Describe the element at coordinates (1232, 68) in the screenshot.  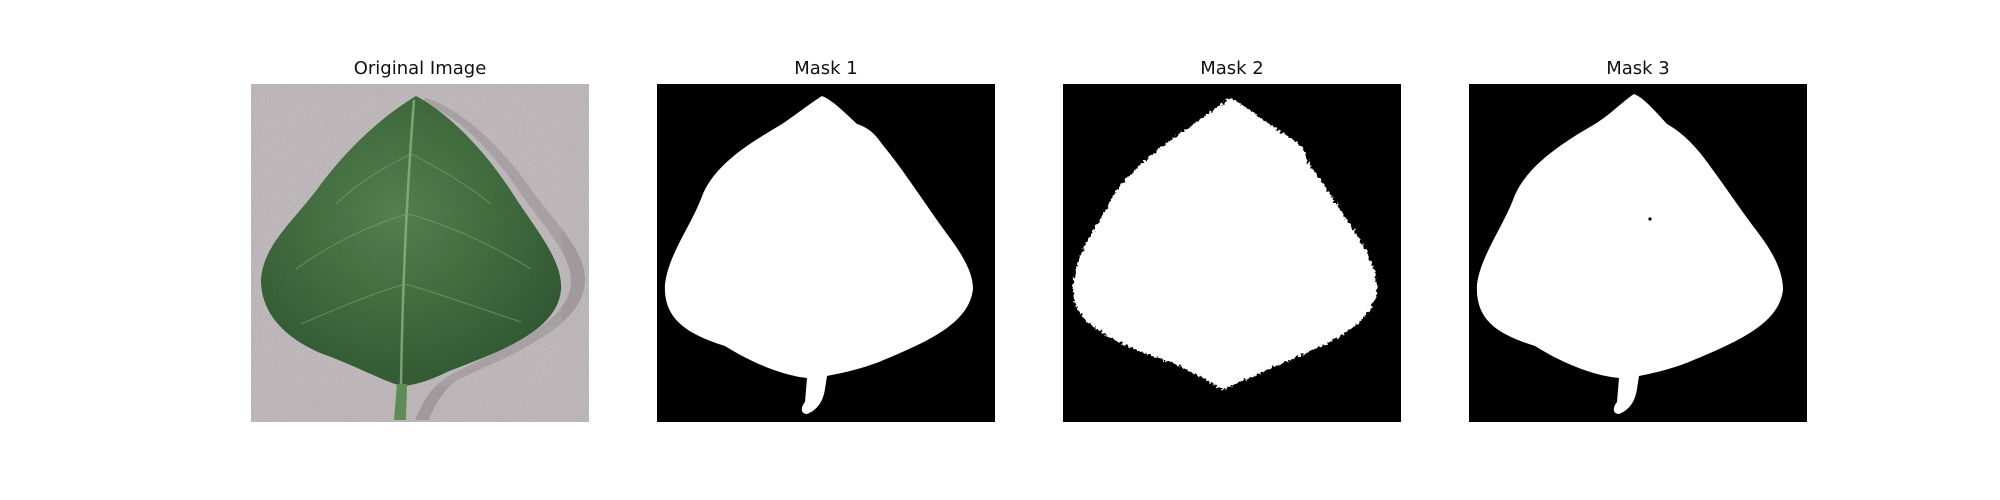
I see `panel-title: Mask 2` at that location.